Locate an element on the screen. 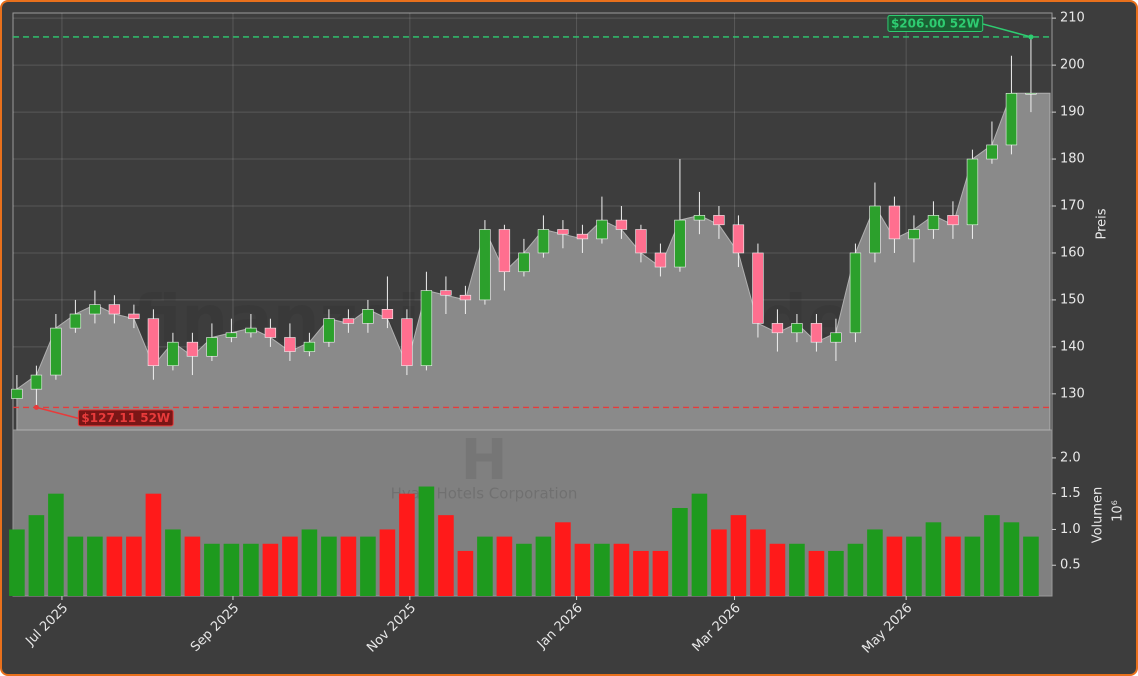  x-tick-label: Jul 2025 is located at coordinates (47, 625).